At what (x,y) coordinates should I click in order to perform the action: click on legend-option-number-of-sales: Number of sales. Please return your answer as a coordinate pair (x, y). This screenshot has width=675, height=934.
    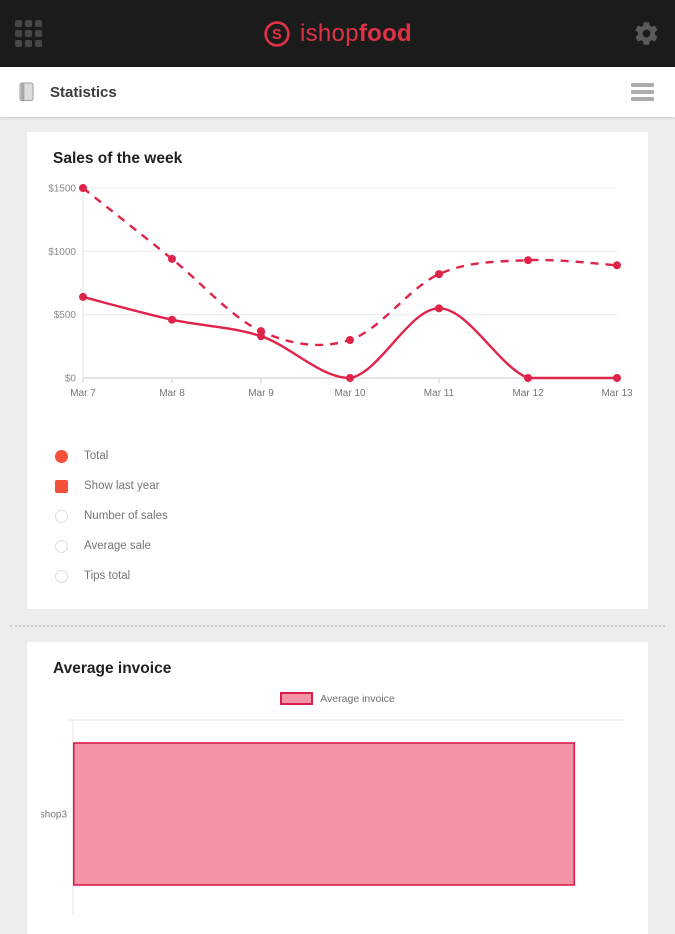
    Looking at the image, I should click on (344, 516).